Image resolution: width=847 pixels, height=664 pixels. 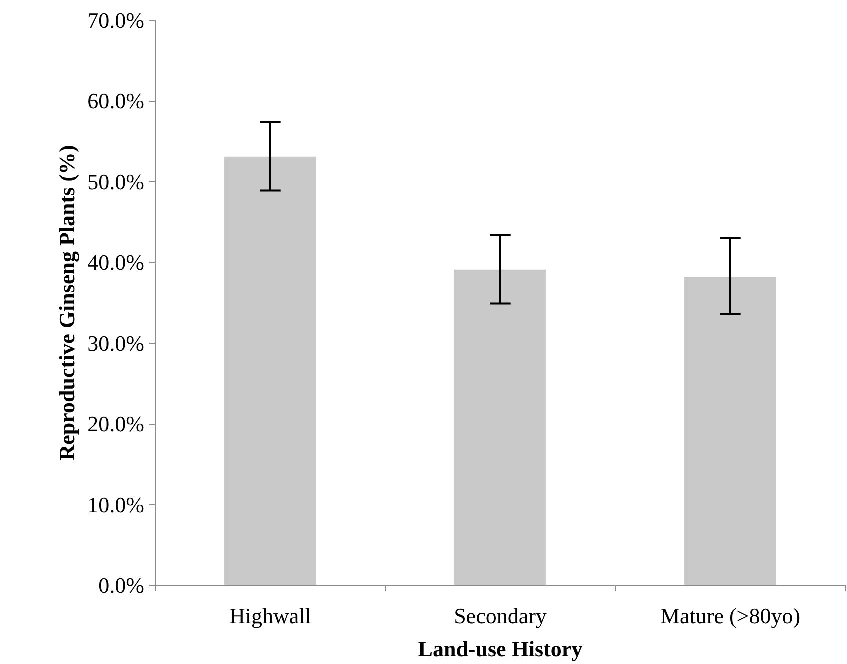 I want to click on y-tick-label: 20.0%, so click(x=116, y=424).